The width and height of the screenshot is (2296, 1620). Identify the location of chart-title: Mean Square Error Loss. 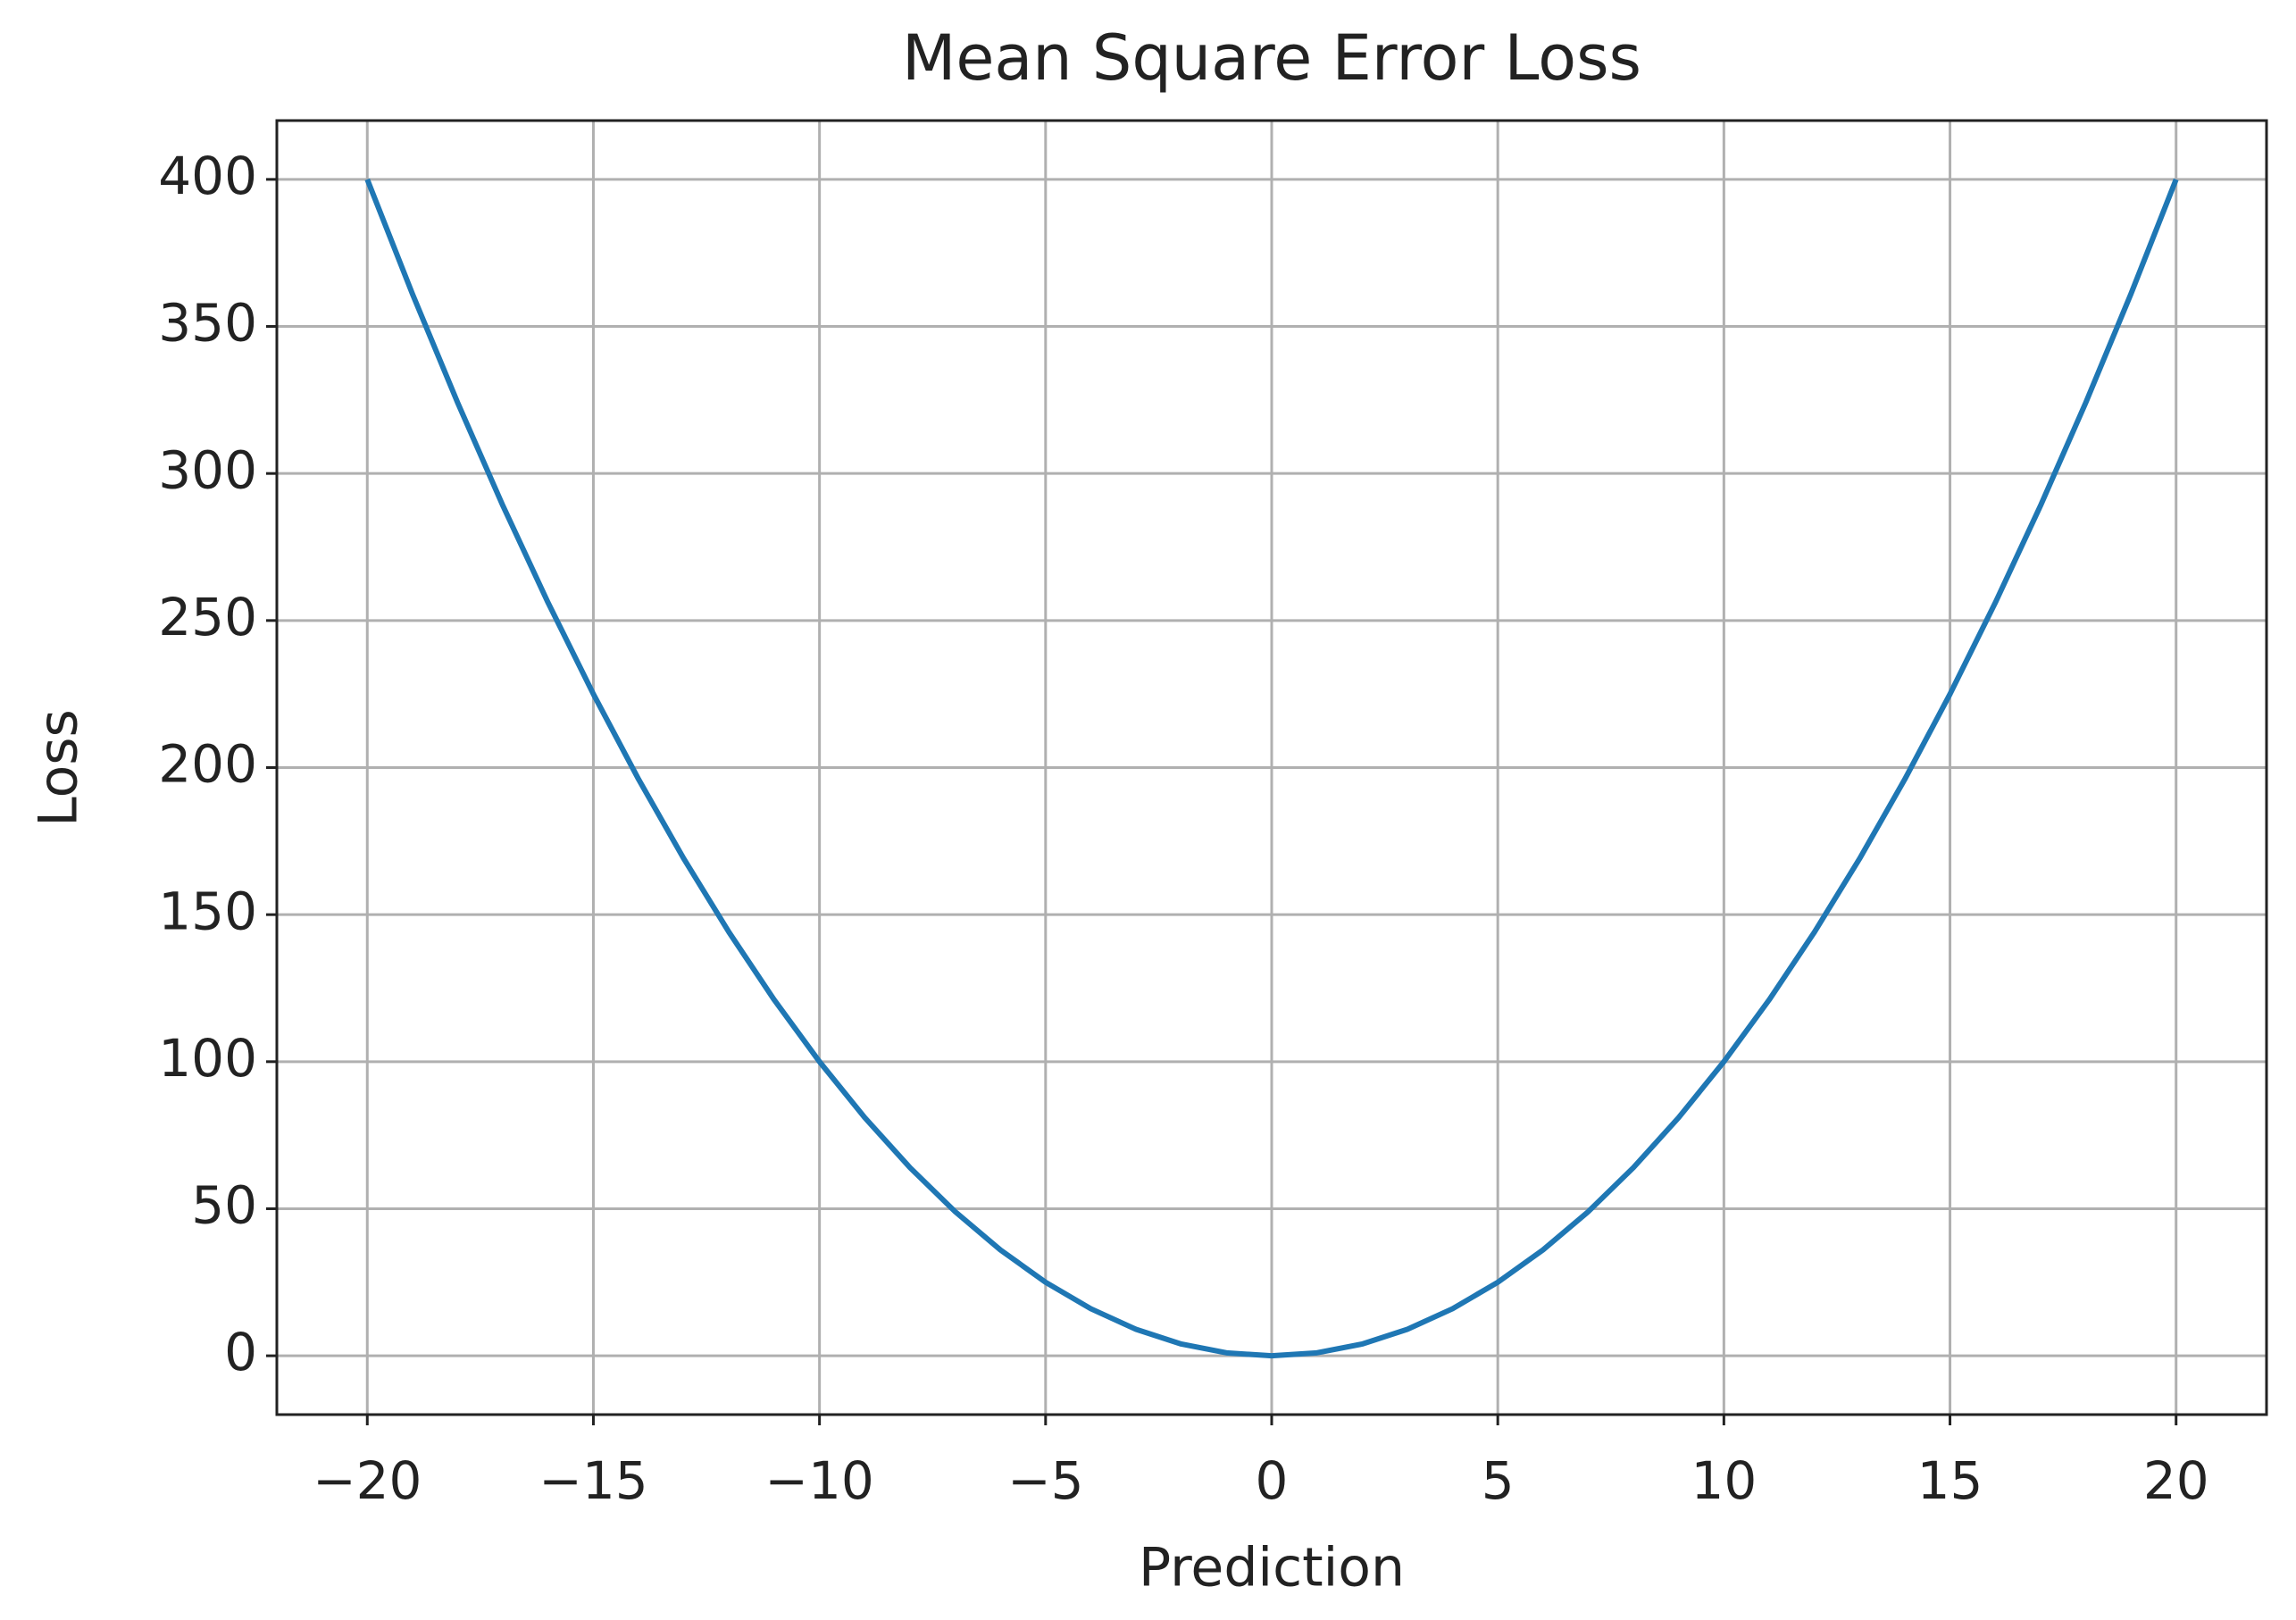
(1271, 58).